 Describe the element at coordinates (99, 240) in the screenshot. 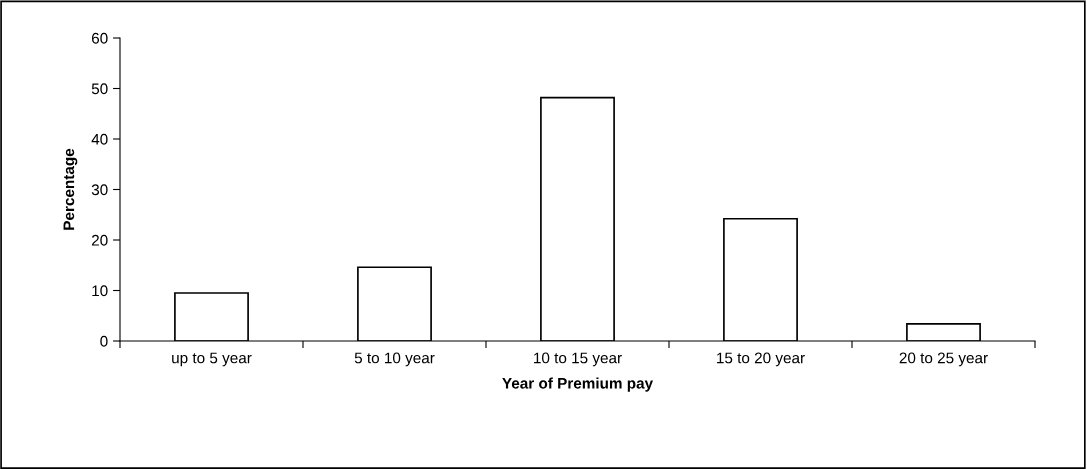

I see `y-tick-label: 20` at that location.